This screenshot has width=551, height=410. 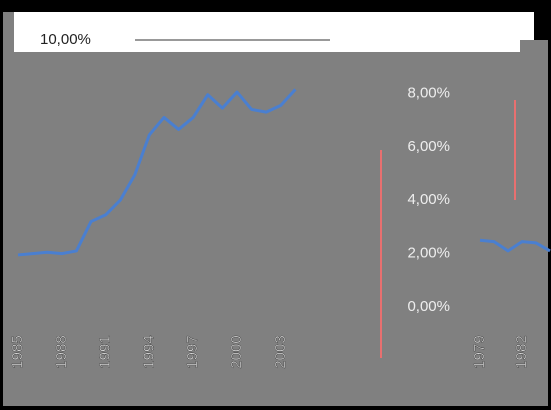 What do you see at coordinates (428, 92) in the screenshot?
I see `y-tick-label: 8,00%` at bounding box center [428, 92].